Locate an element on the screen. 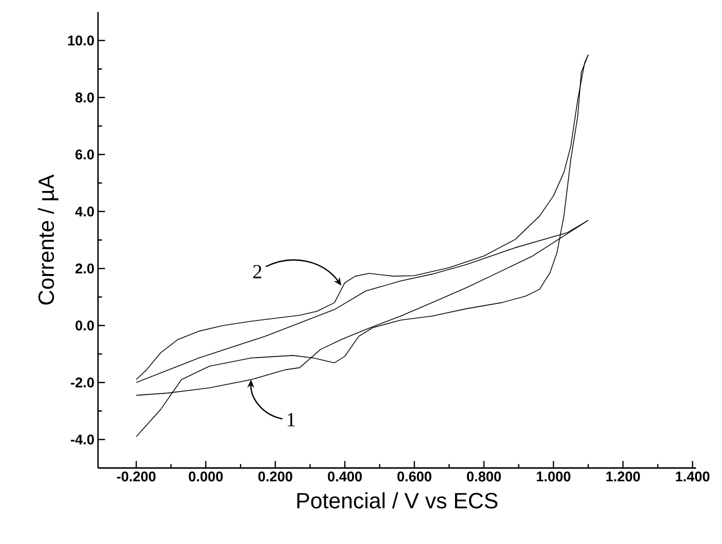 This screenshot has width=722, height=544. y-tick-label: 2.0 is located at coordinates (84, 269).